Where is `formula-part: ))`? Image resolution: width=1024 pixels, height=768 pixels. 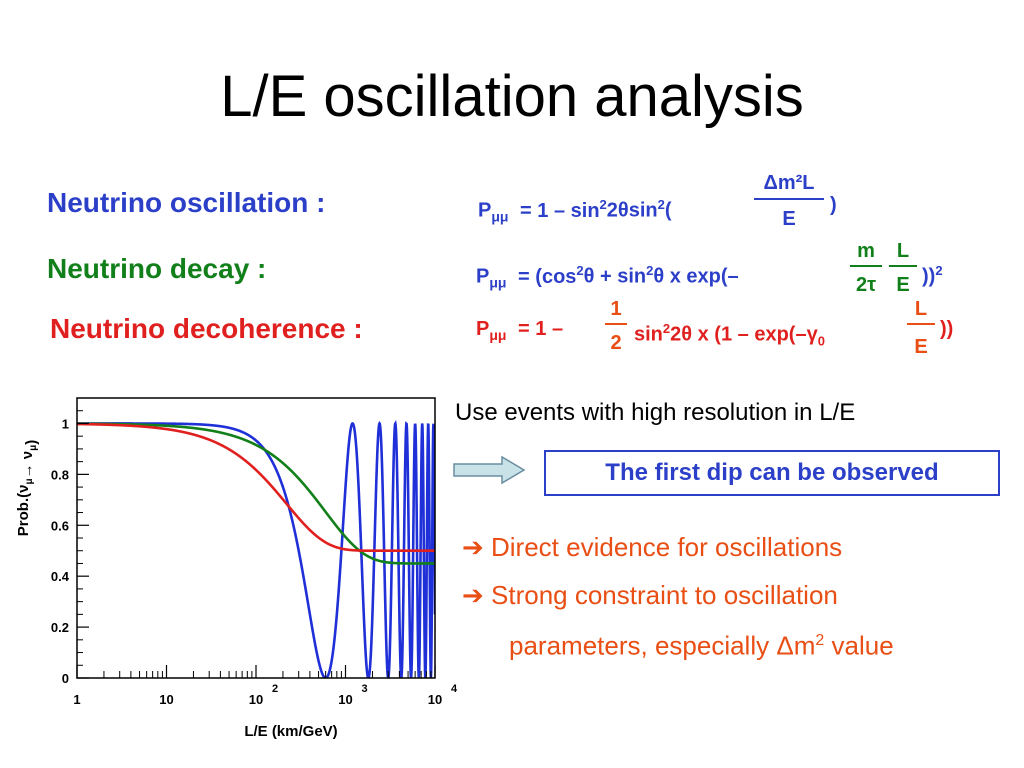 formula-part: )) is located at coordinates (929, 276).